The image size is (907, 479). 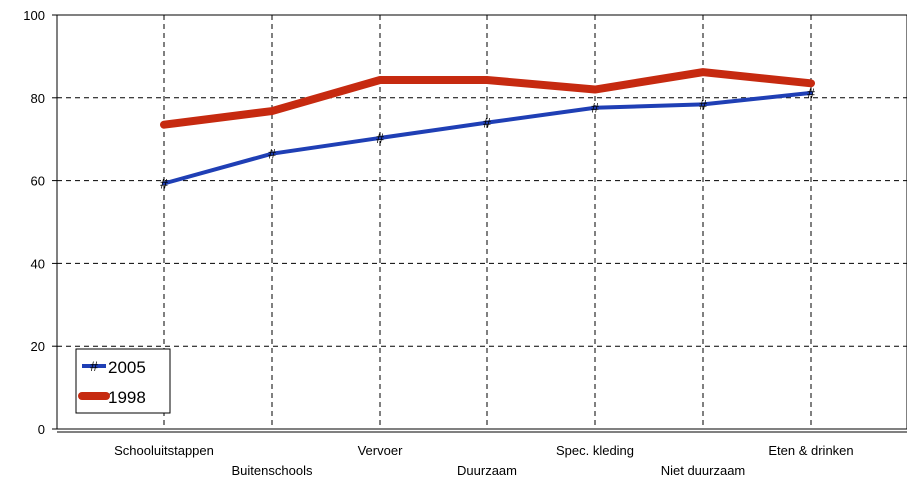 What do you see at coordinates (380, 450) in the screenshot?
I see `x-tick-label: Vervoer` at bounding box center [380, 450].